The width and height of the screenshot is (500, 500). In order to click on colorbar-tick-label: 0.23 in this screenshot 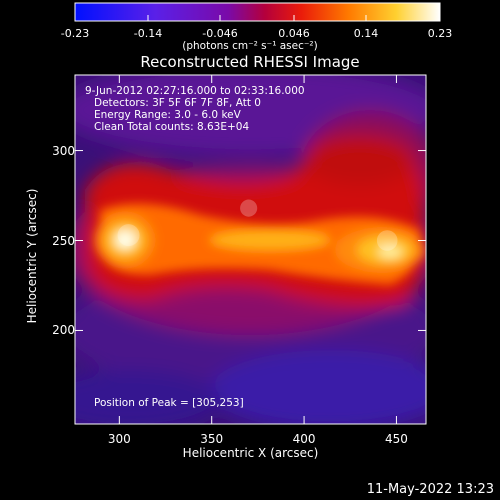, I will do `click(440, 33)`.